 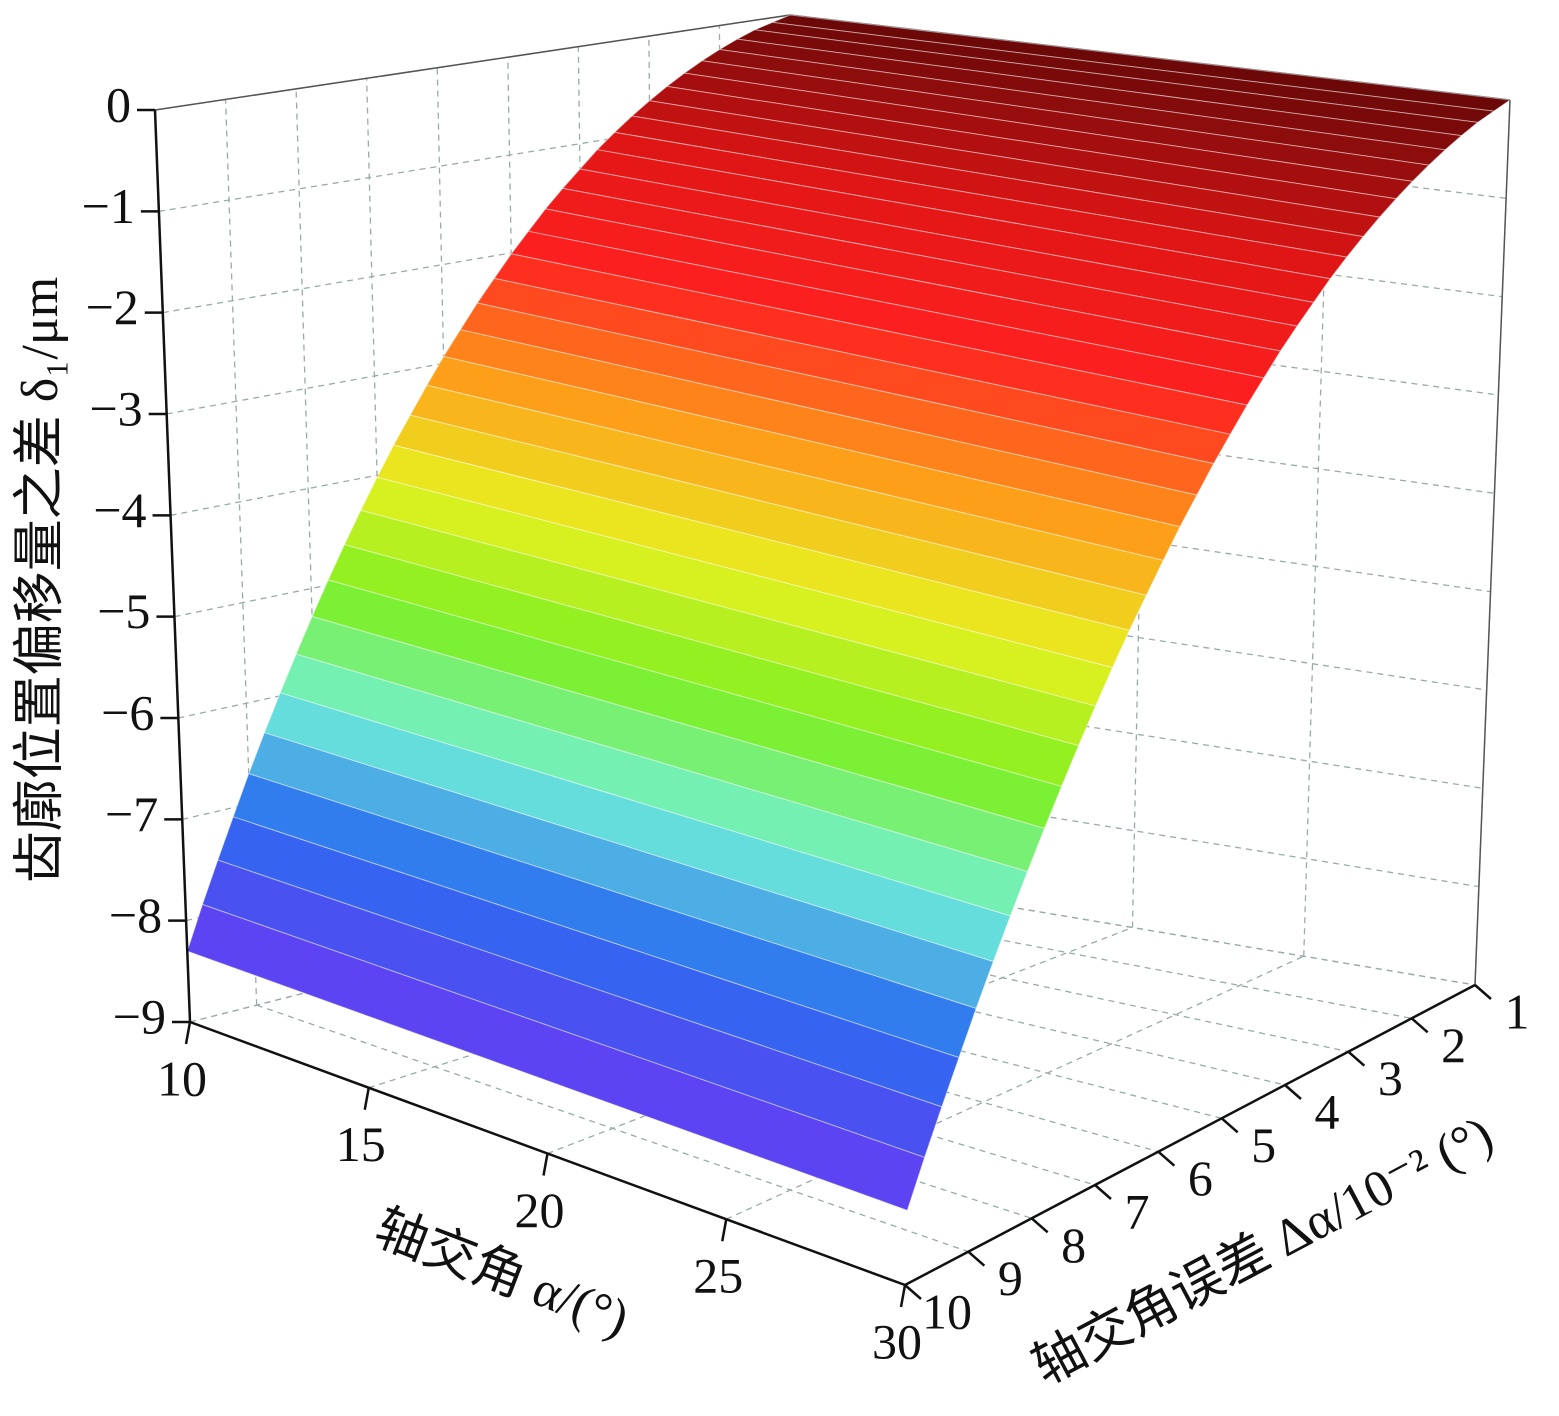 What do you see at coordinates (897, 1341) in the screenshot?
I see `y-tick-label: 30` at bounding box center [897, 1341].